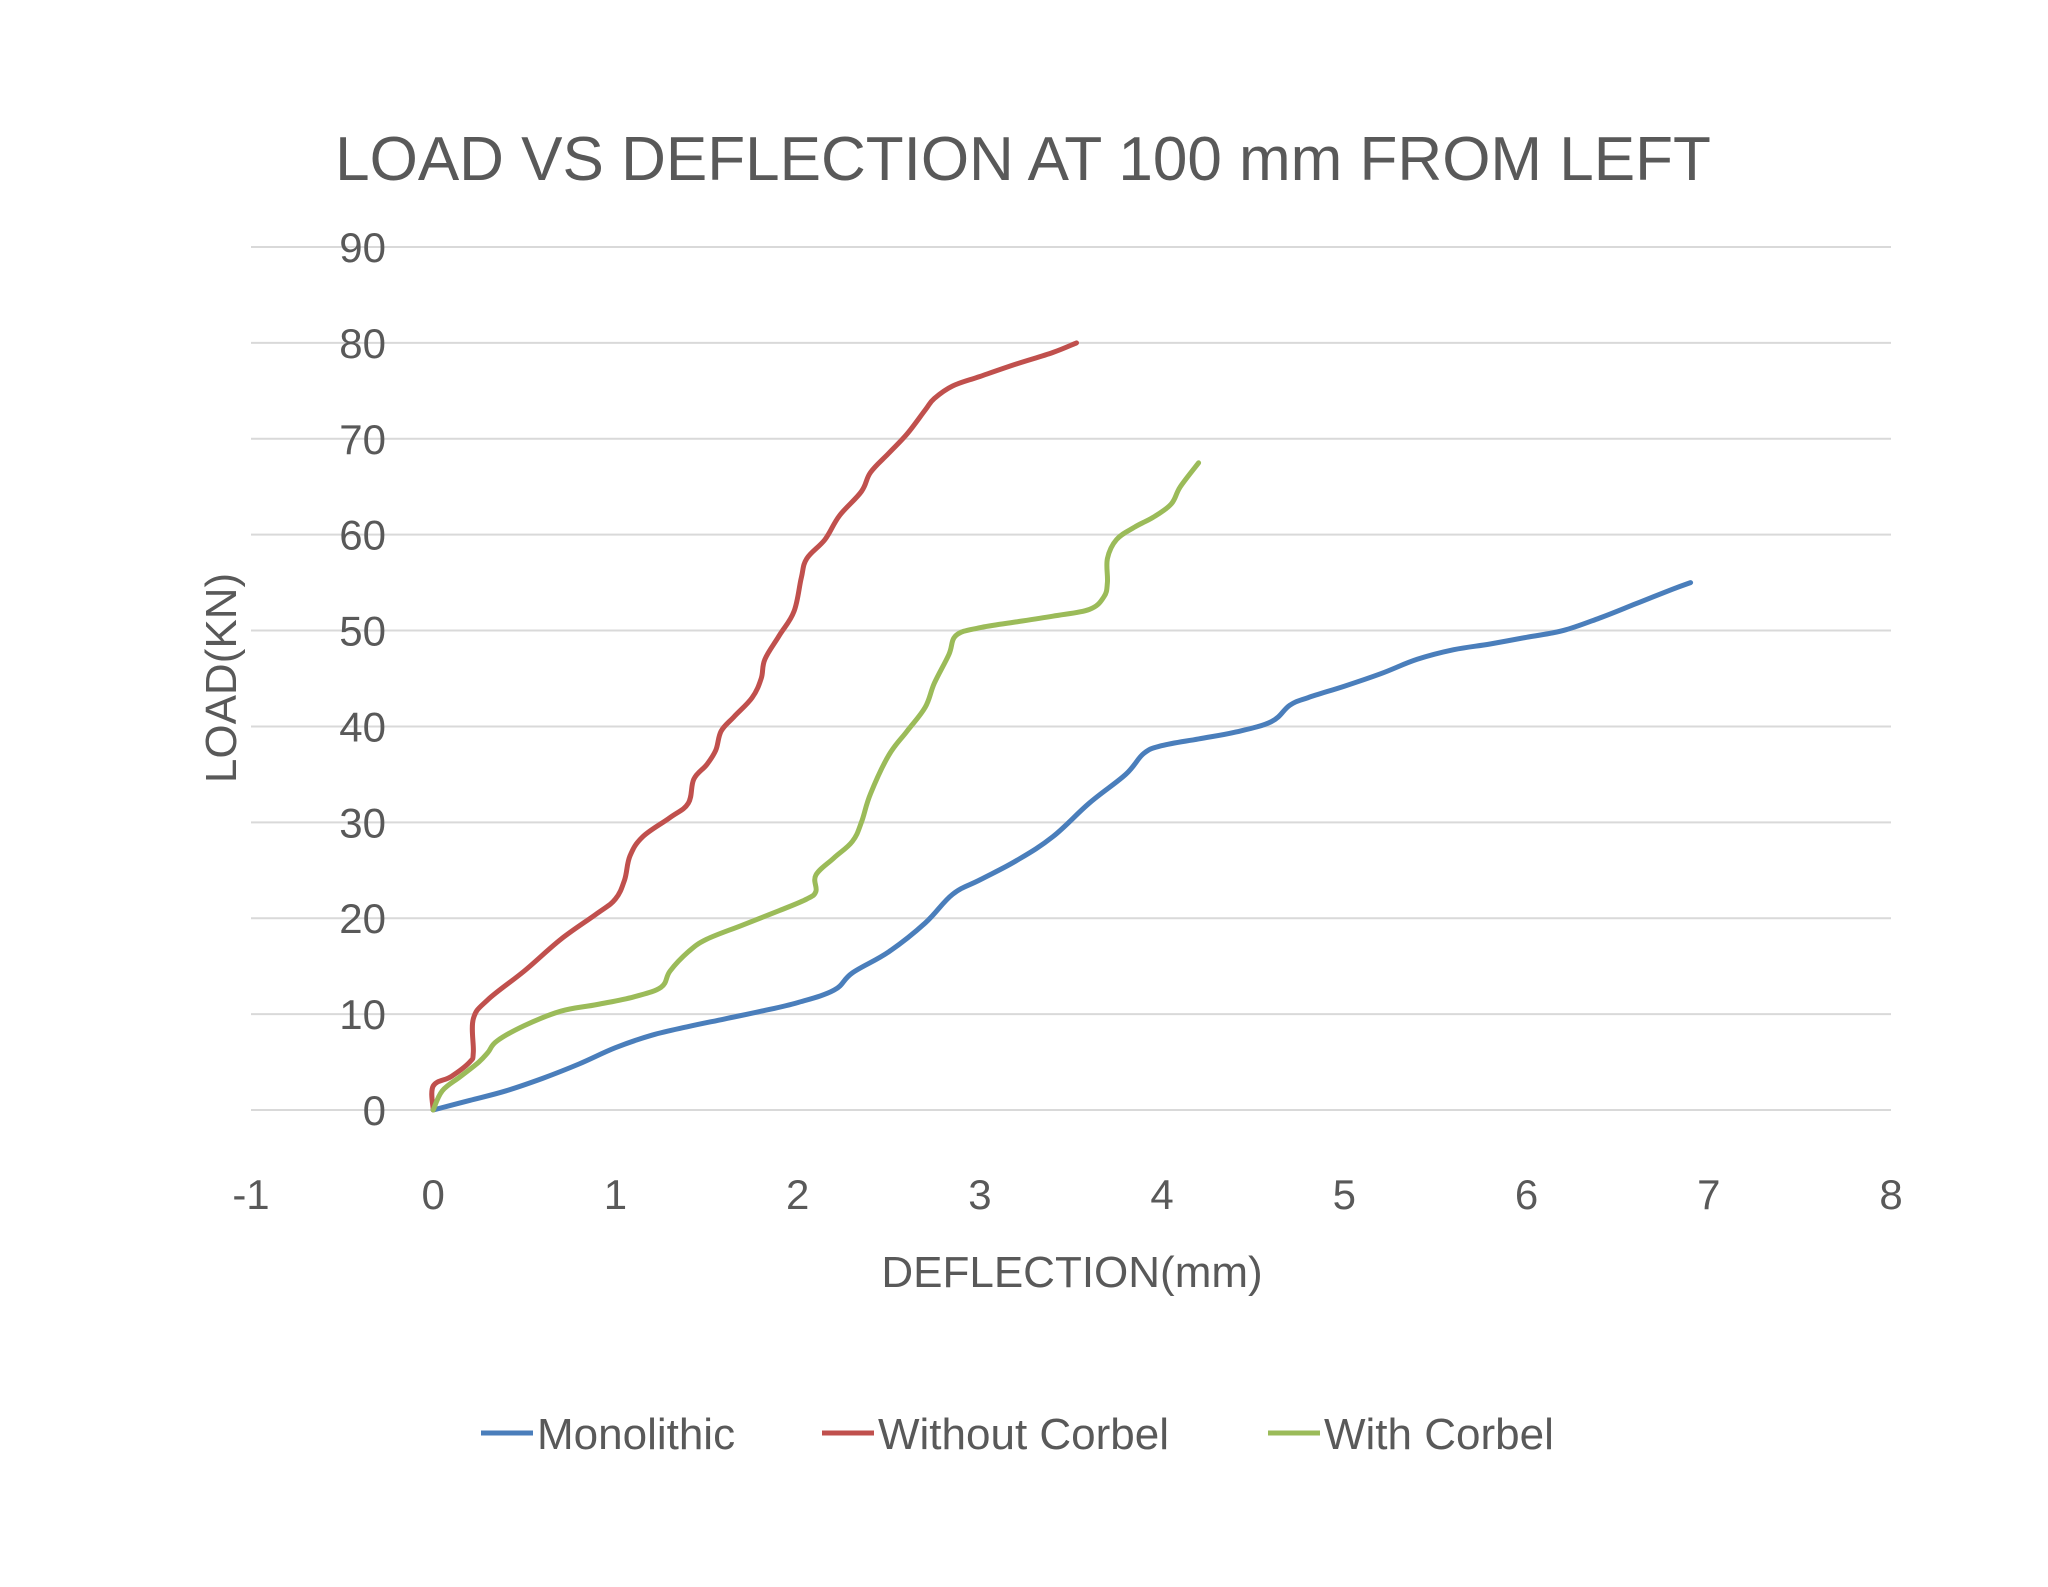 This screenshot has height=1587, width=2048. I want to click on y-tick-label: 10, so click(362, 1014).